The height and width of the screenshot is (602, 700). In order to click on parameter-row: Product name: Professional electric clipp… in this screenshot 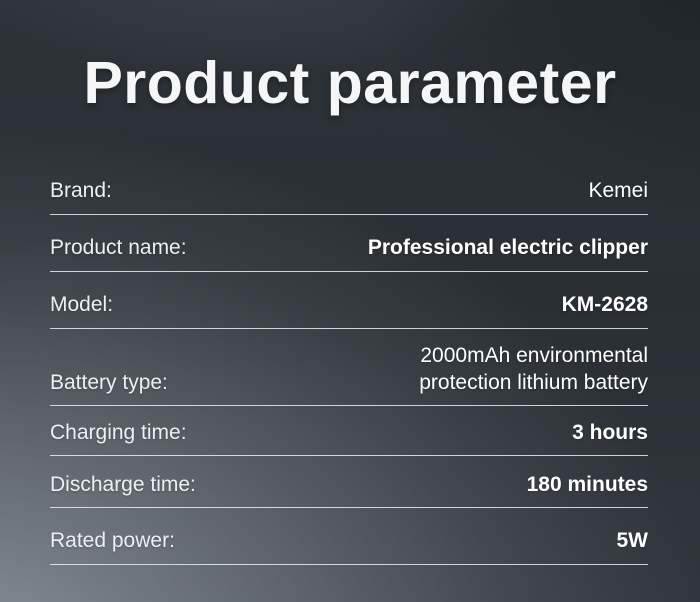, I will do `click(349, 243)`.